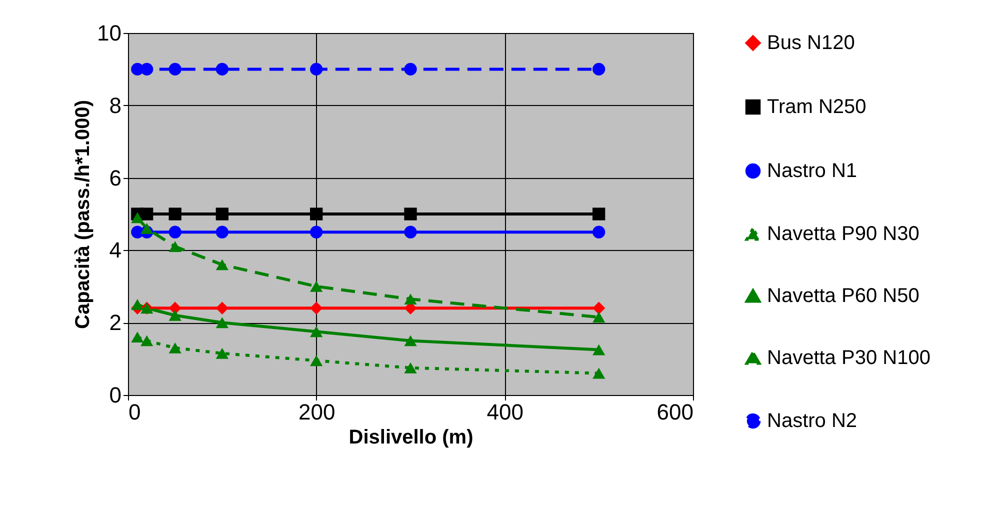 This screenshot has height=523, width=998. What do you see at coordinates (115, 323) in the screenshot?
I see `y-tick-label: 2` at bounding box center [115, 323].